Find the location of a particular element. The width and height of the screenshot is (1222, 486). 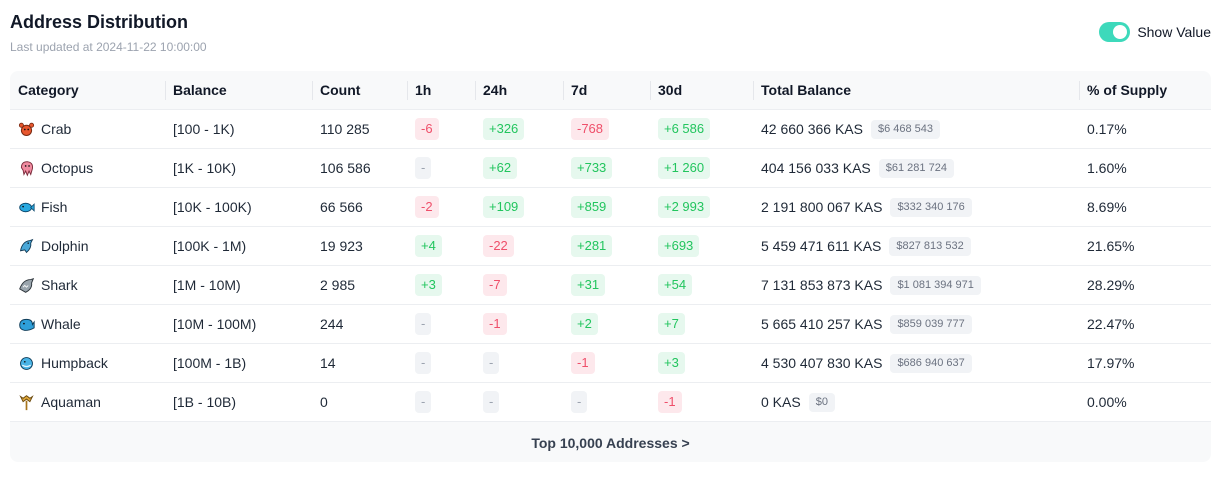

change-30d-cell: +2 993 is located at coordinates (701, 207).